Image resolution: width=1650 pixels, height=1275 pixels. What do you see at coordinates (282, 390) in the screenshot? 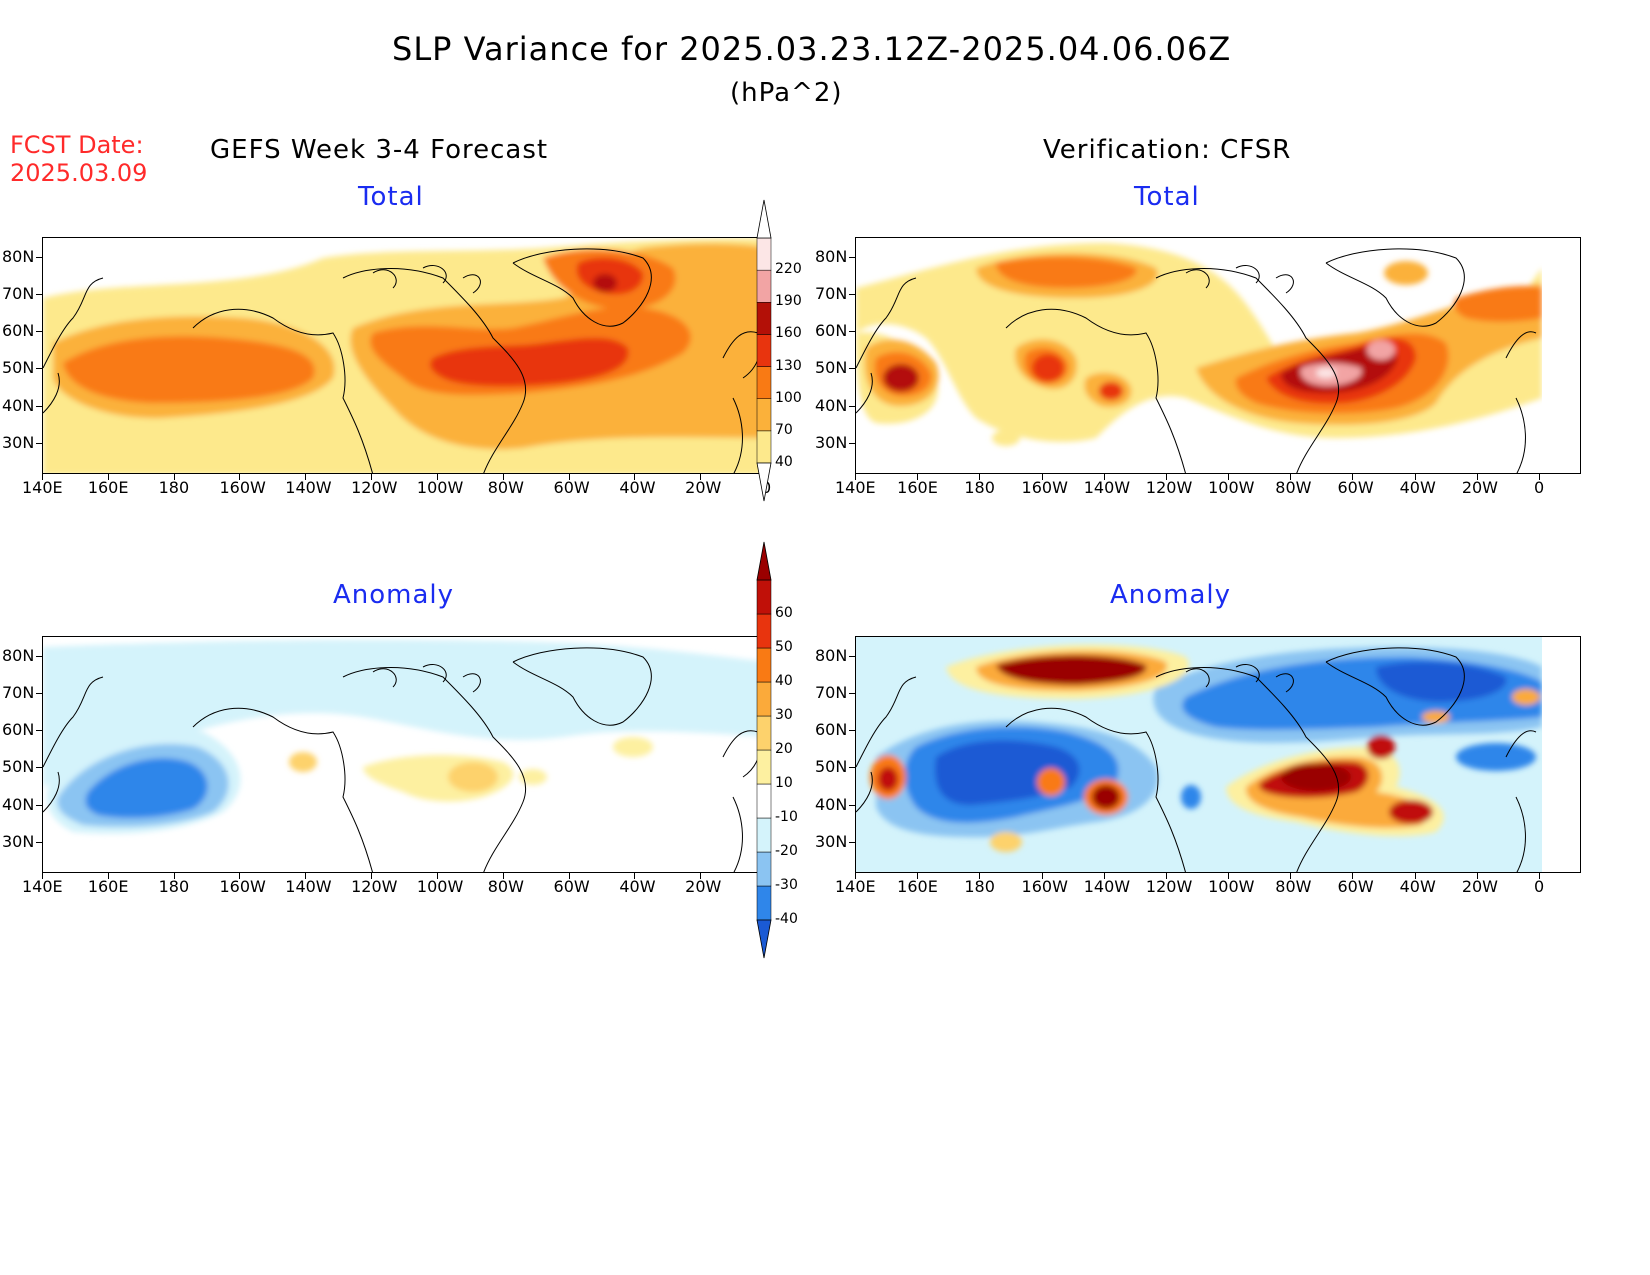
I see `coast-alaska` at bounding box center [282, 390].